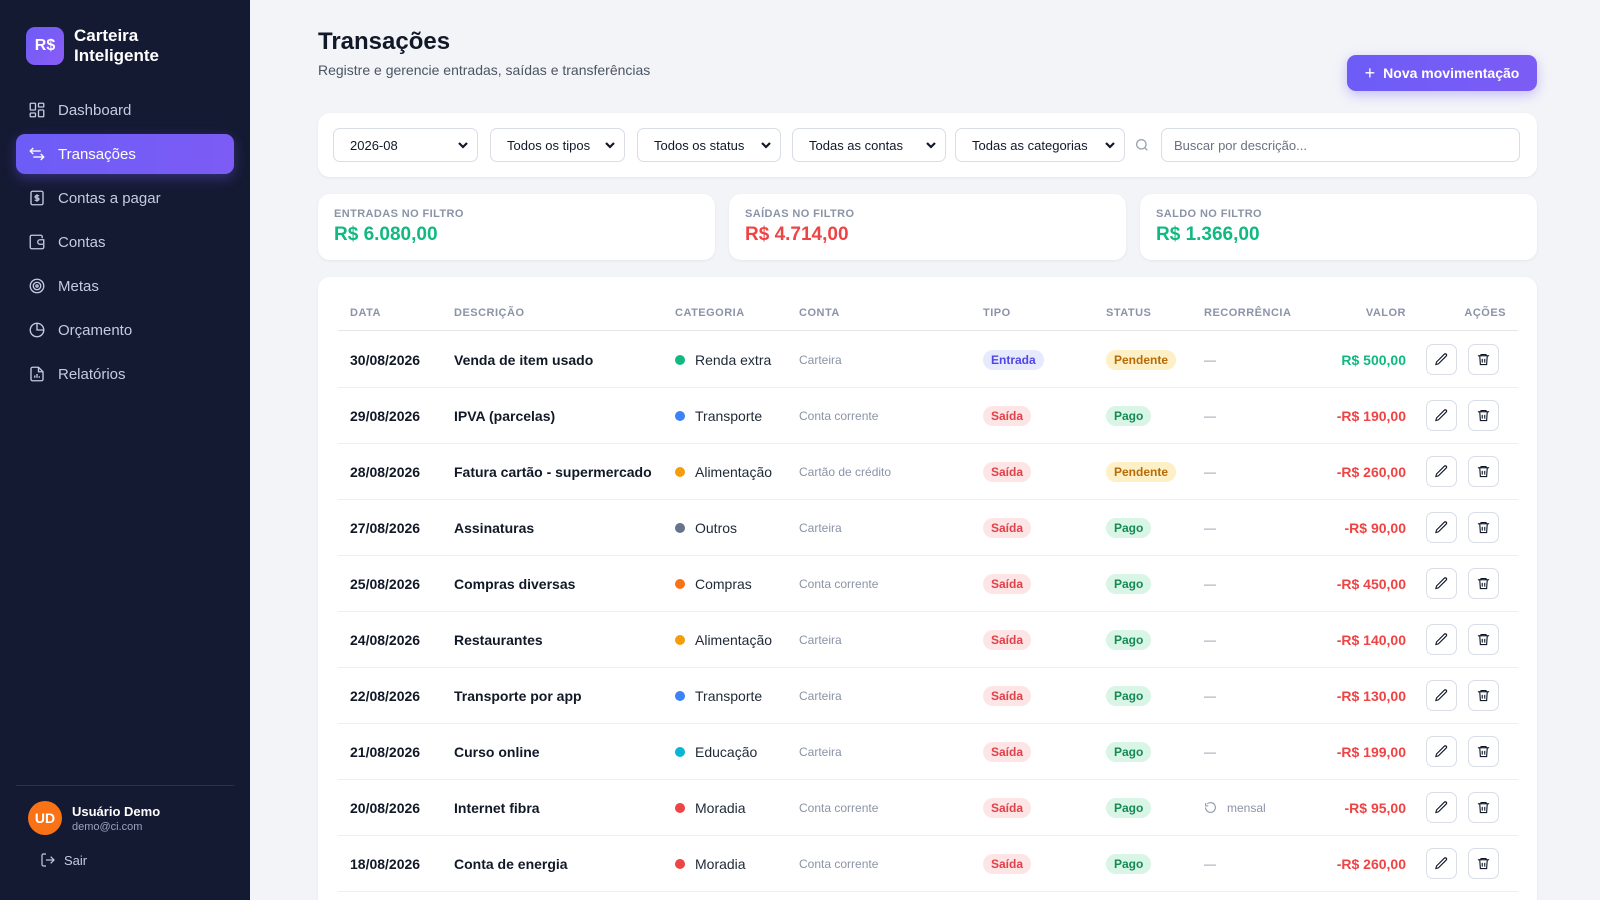 The height and width of the screenshot is (900, 1600). What do you see at coordinates (1442, 73) in the screenshot?
I see `new-transaction-button: + Nova movimentação` at bounding box center [1442, 73].